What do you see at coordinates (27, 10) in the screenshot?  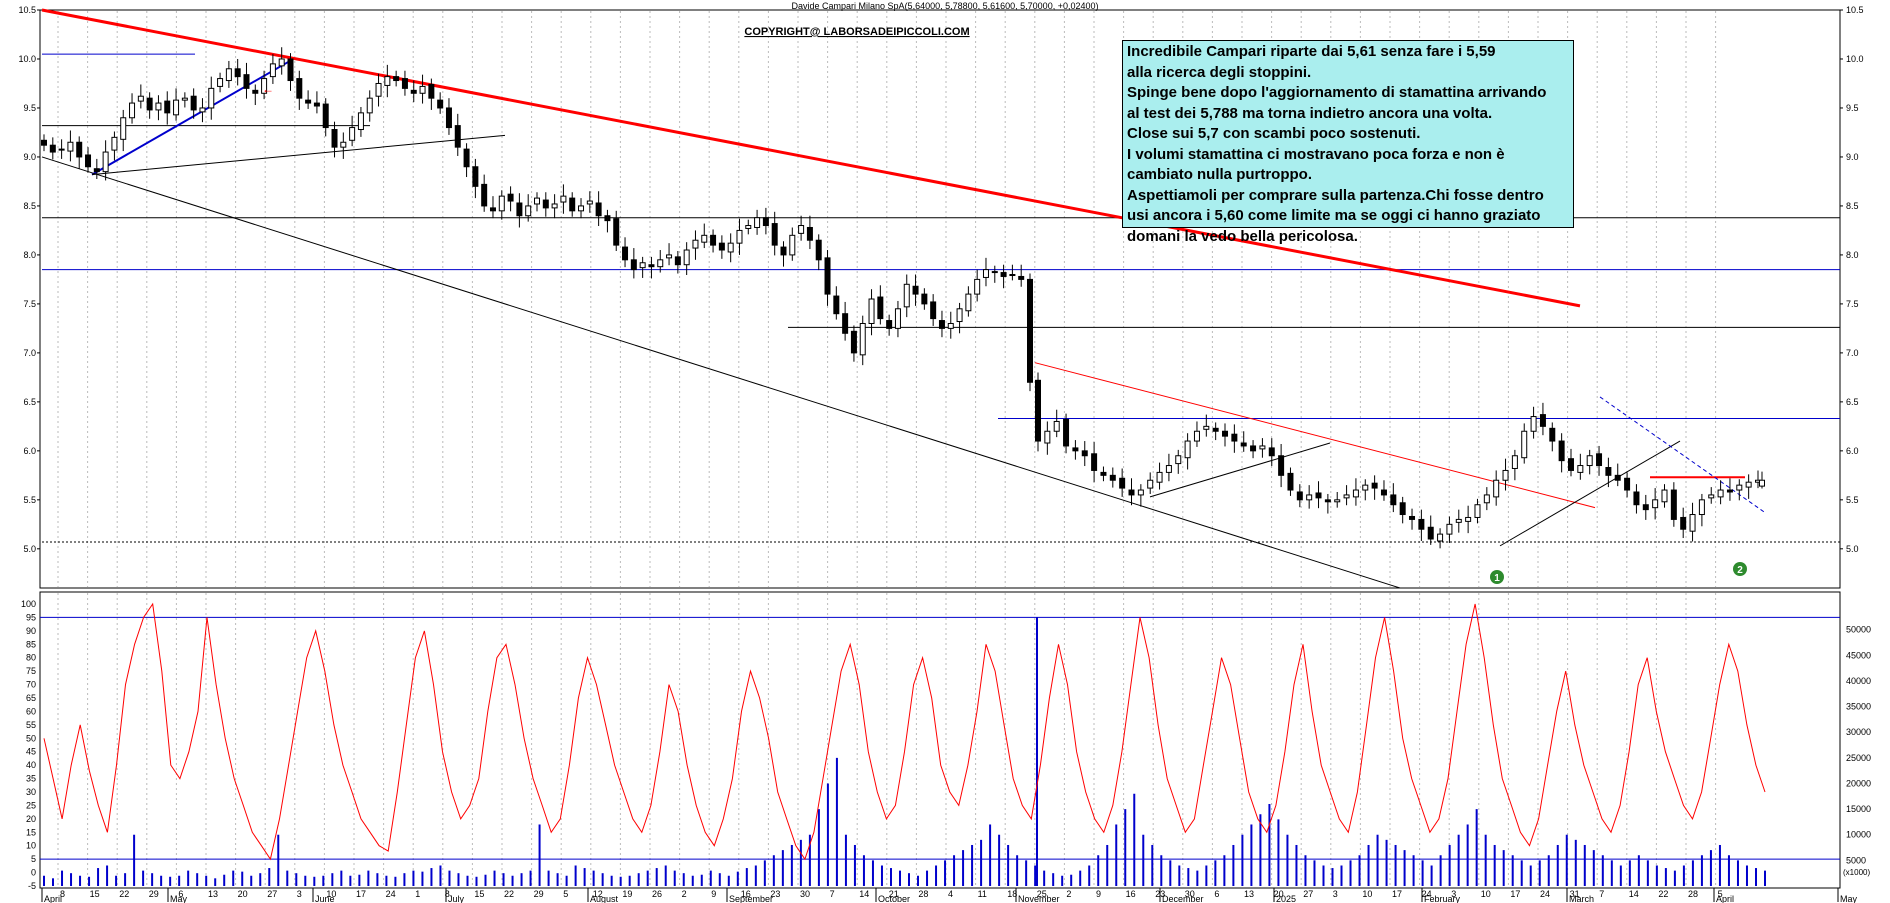 I see `y-tick-label: 10.5` at bounding box center [27, 10].